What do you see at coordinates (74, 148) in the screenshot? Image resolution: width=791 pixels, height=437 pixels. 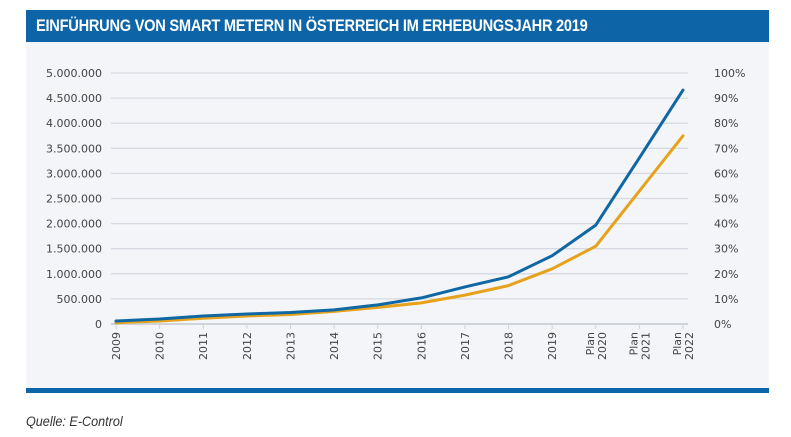 I see `y-left-tick-label: 3.500.000` at bounding box center [74, 148].